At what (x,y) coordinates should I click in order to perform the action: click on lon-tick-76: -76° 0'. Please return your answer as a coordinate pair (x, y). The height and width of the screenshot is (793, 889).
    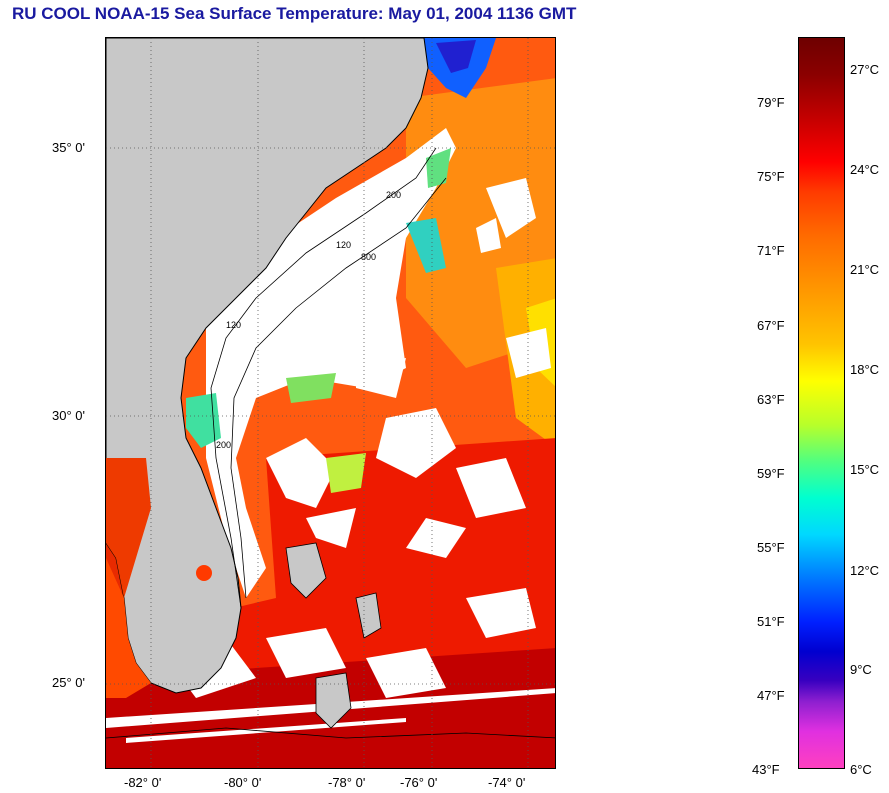
    Looking at the image, I should click on (419, 782).